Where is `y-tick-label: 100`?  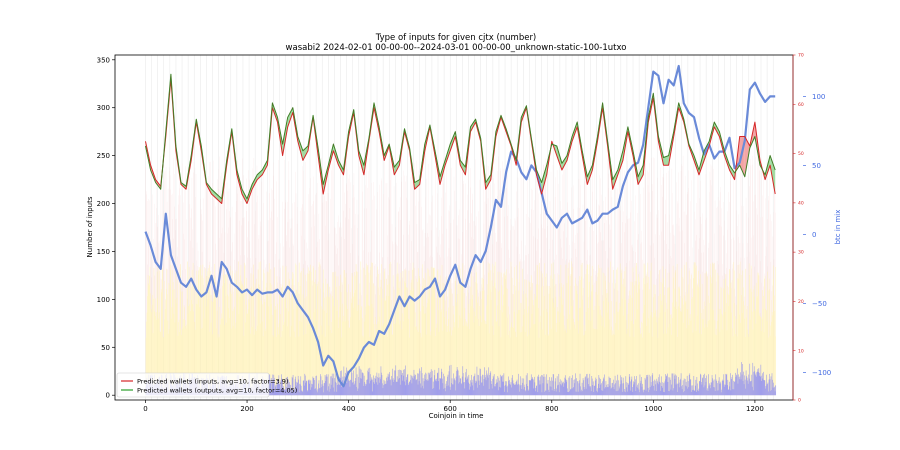
y-tick-label: 100 is located at coordinates (103, 300).